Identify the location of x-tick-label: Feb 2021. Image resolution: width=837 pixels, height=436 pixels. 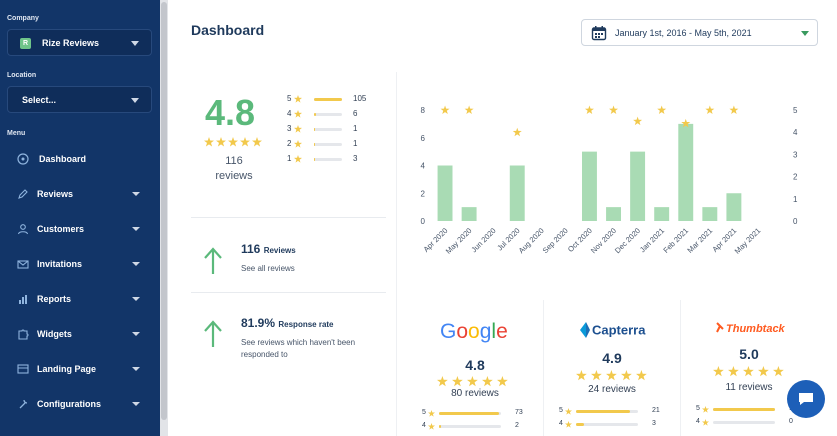
(675, 240).